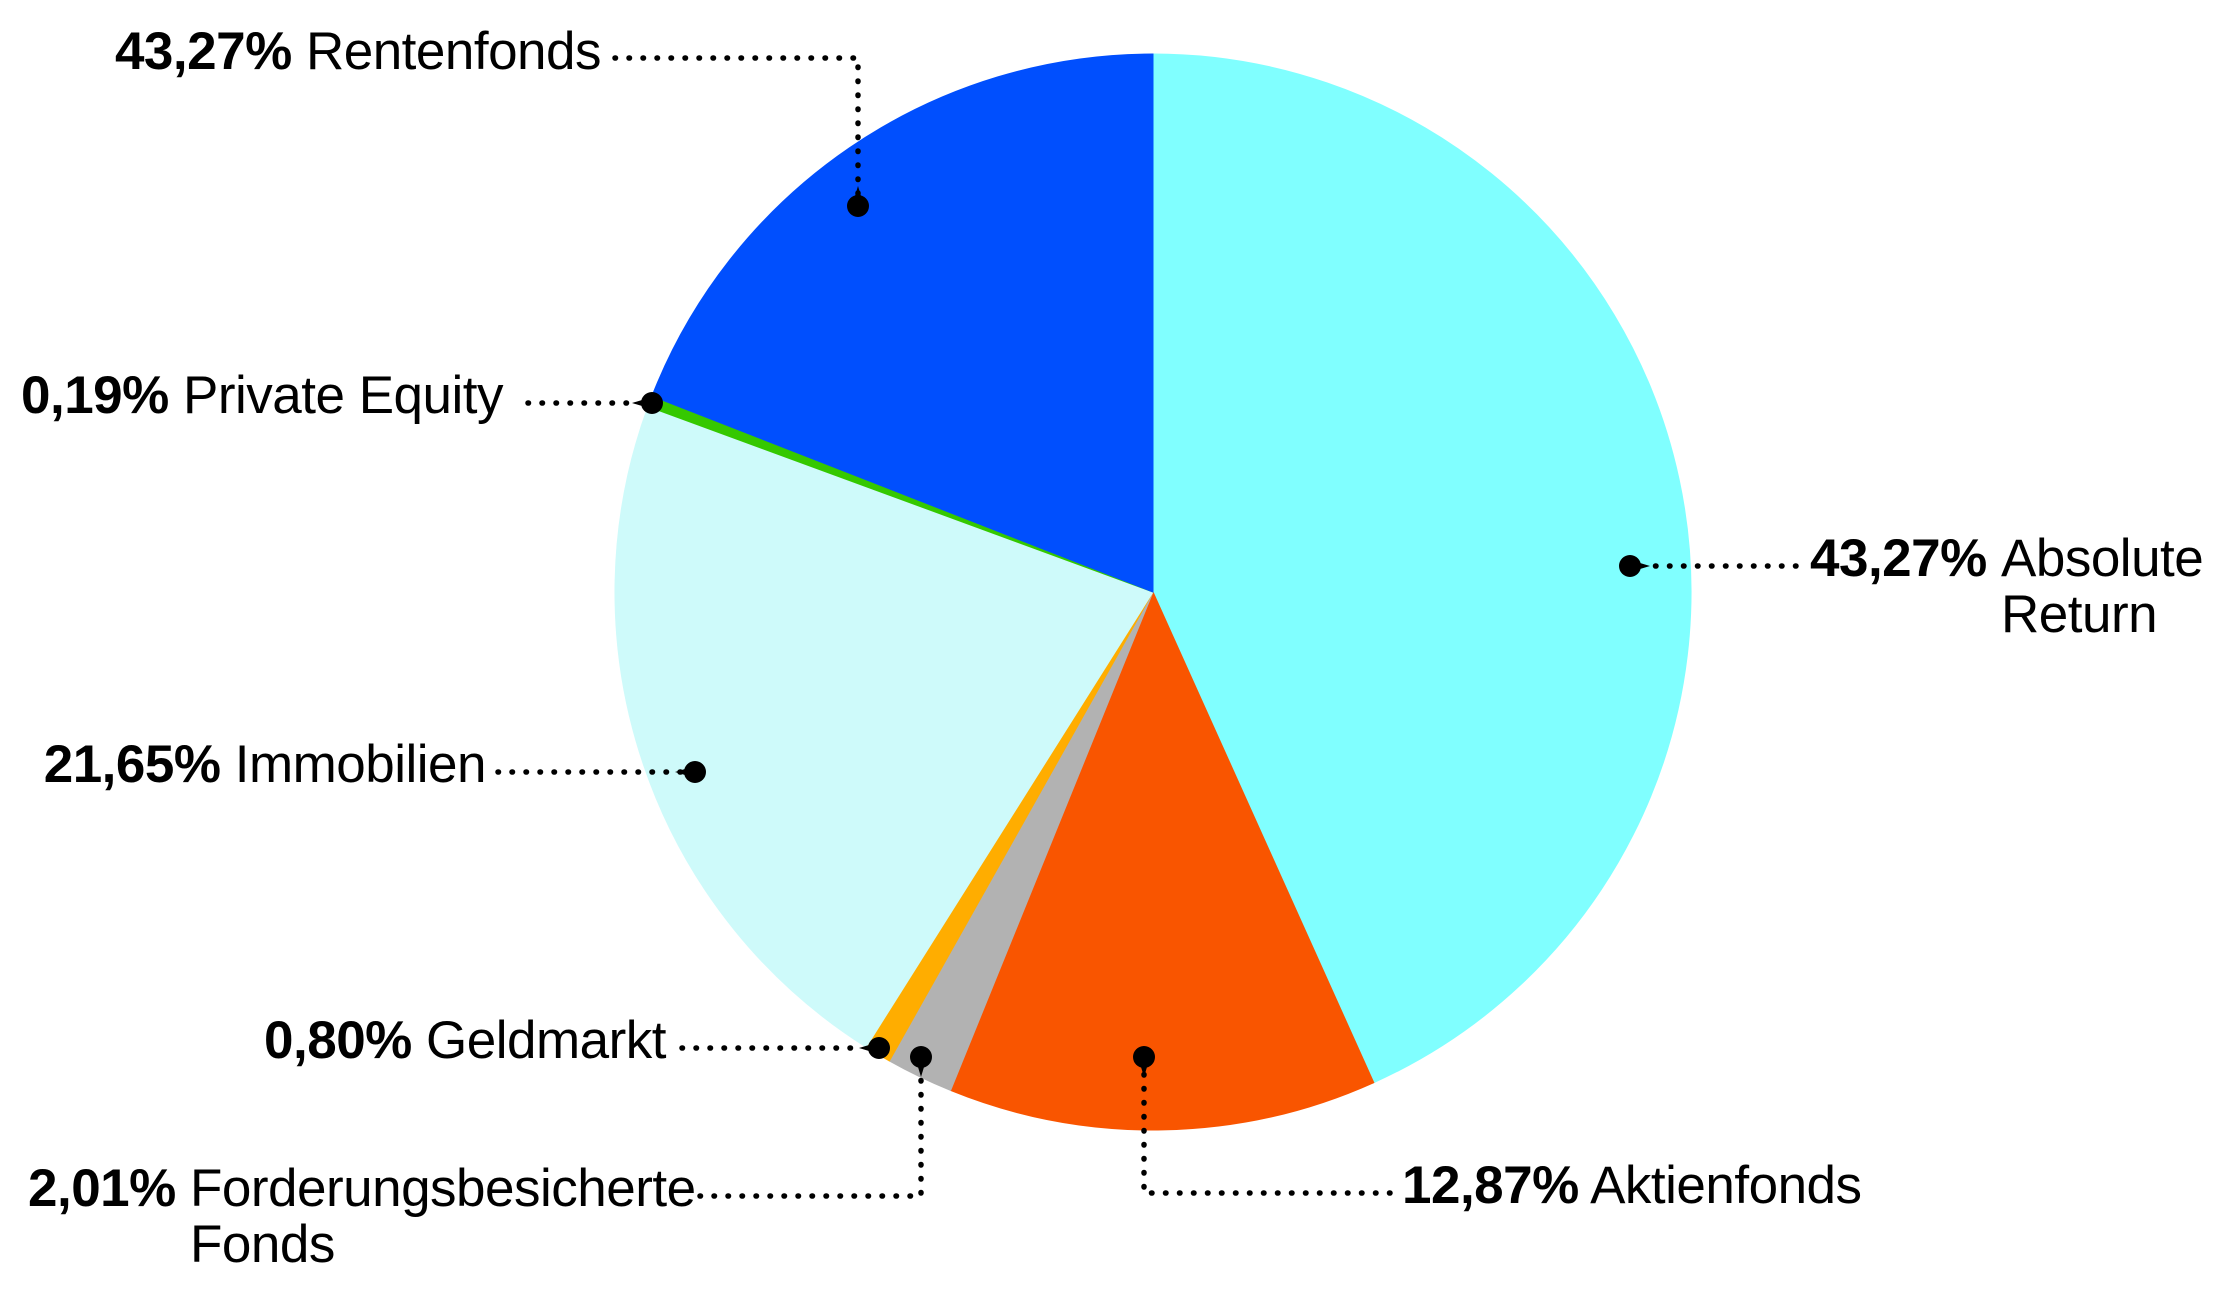 Image resolution: width=2213 pixels, height=1292 pixels. I want to click on label-geldmarkt: 0,80% Geldmarkt, so click(465, 1041).